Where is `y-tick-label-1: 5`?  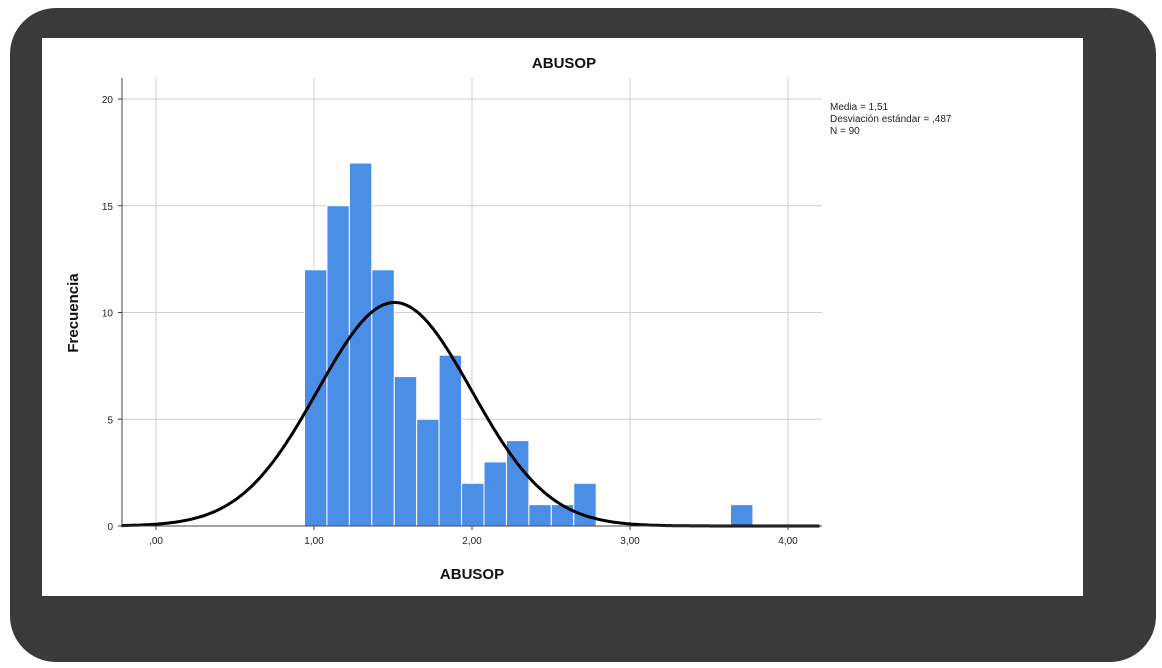 y-tick-label-1: 5 is located at coordinates (110, 420).